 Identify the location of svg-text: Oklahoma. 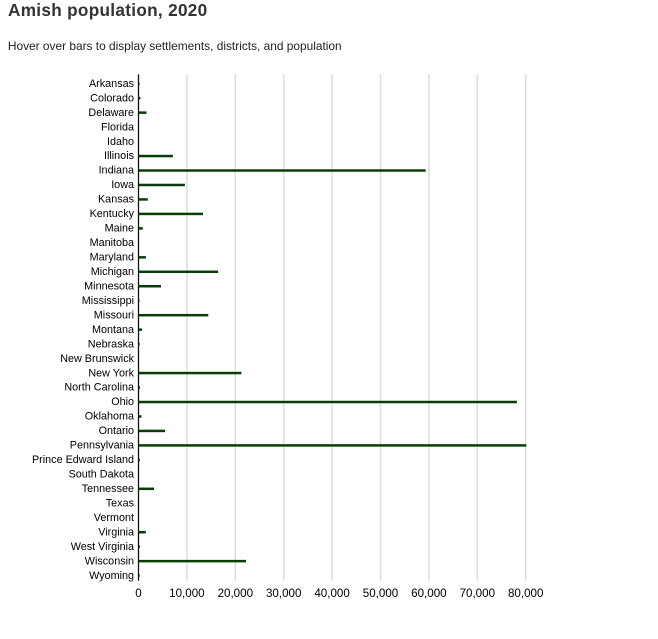
(109, 417).